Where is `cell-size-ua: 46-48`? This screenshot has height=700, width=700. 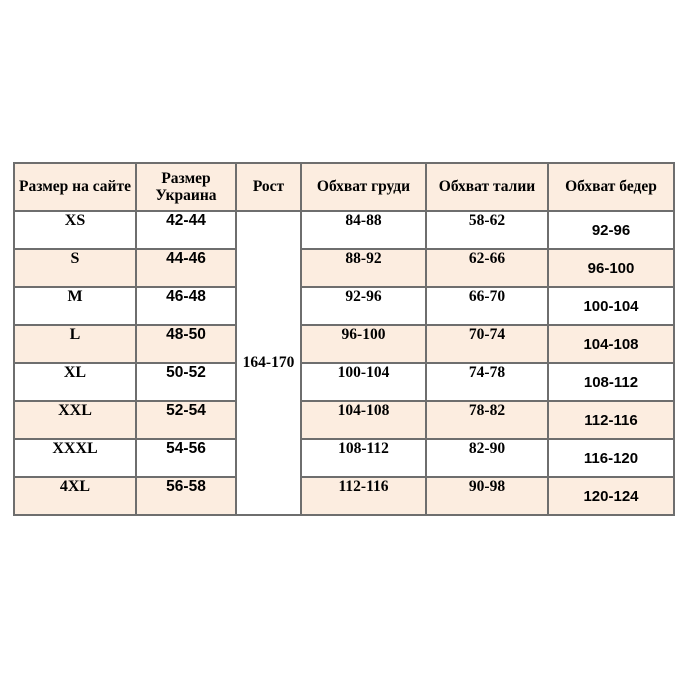 cell-size-ua: 46-48 is located at coordinates (186, 306).